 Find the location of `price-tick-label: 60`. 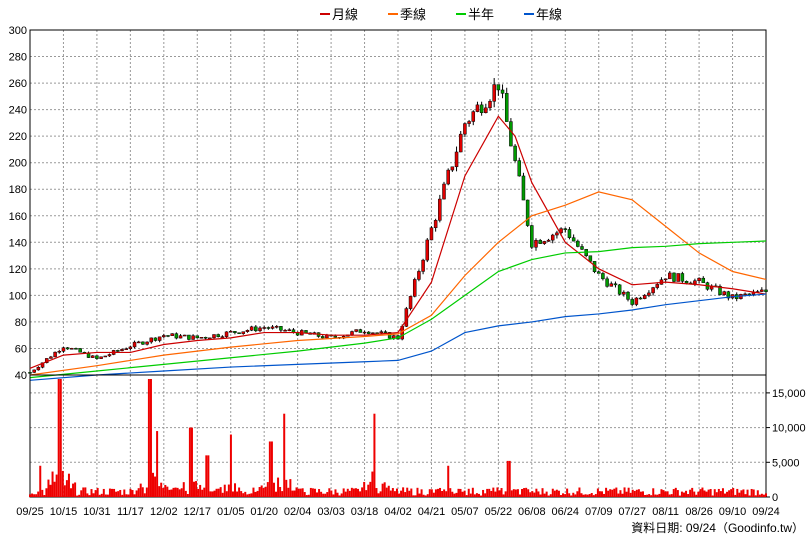

price-tick-label: 60 is located at coordinates (21, 349).